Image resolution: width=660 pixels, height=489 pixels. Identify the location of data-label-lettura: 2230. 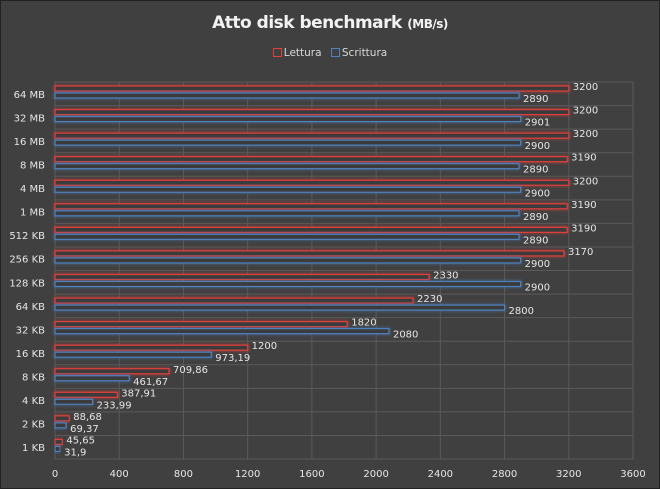
(429, 299).